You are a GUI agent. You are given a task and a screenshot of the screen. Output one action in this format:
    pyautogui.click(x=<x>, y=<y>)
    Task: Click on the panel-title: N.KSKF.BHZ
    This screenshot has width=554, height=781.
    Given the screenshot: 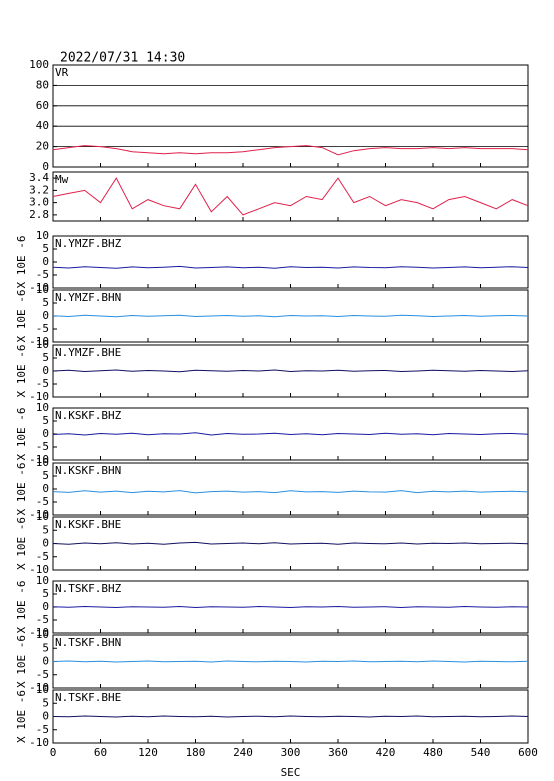 What is the action you would take?
    pyautogui.click(x=88, y=415)
    